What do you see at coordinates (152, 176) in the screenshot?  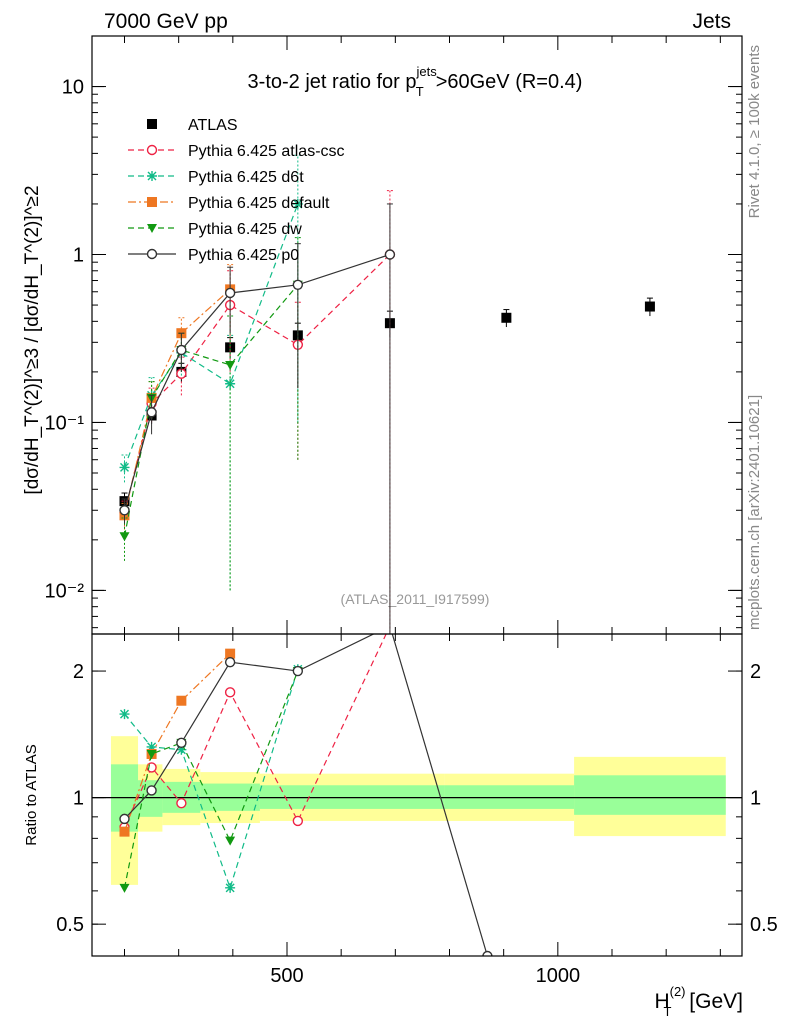 I see `legend-marker-d6t` at bounding box center [152, 176].